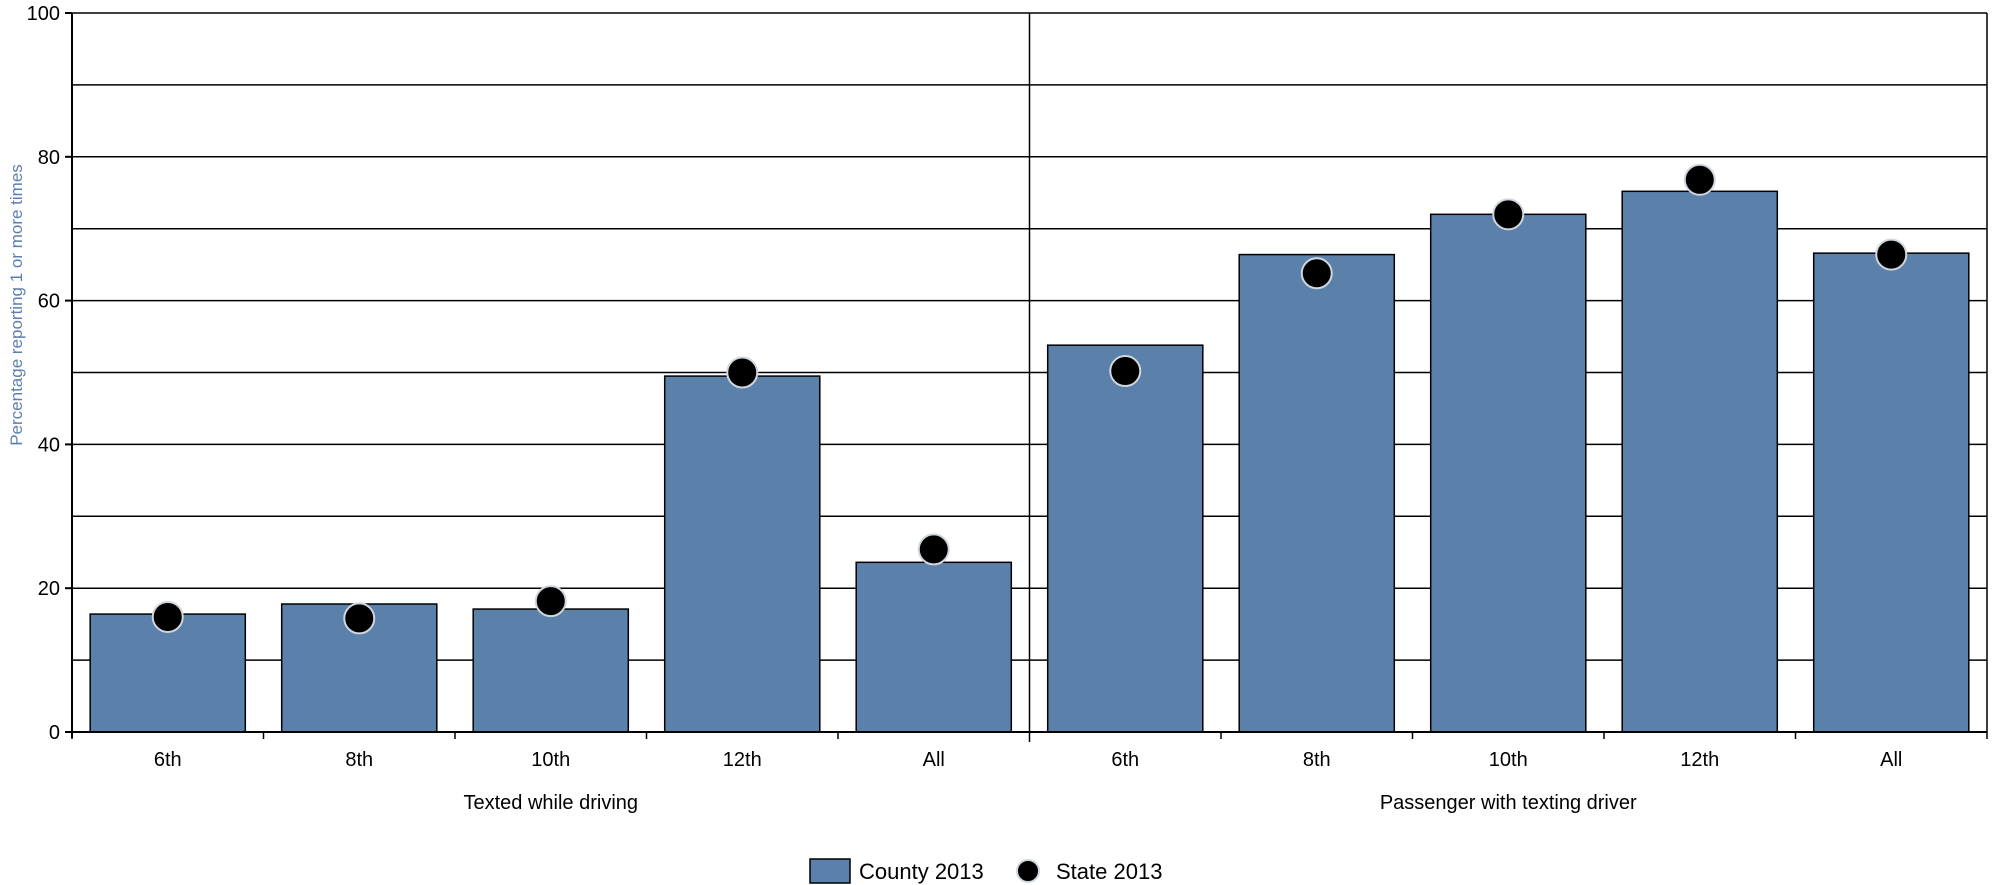 This screenshot has height=885, width=1995. What do you see at coordinates (921, 871) in the screenshot?
I see `legend-label-county: County 2013` at bounding box center [921, 871].